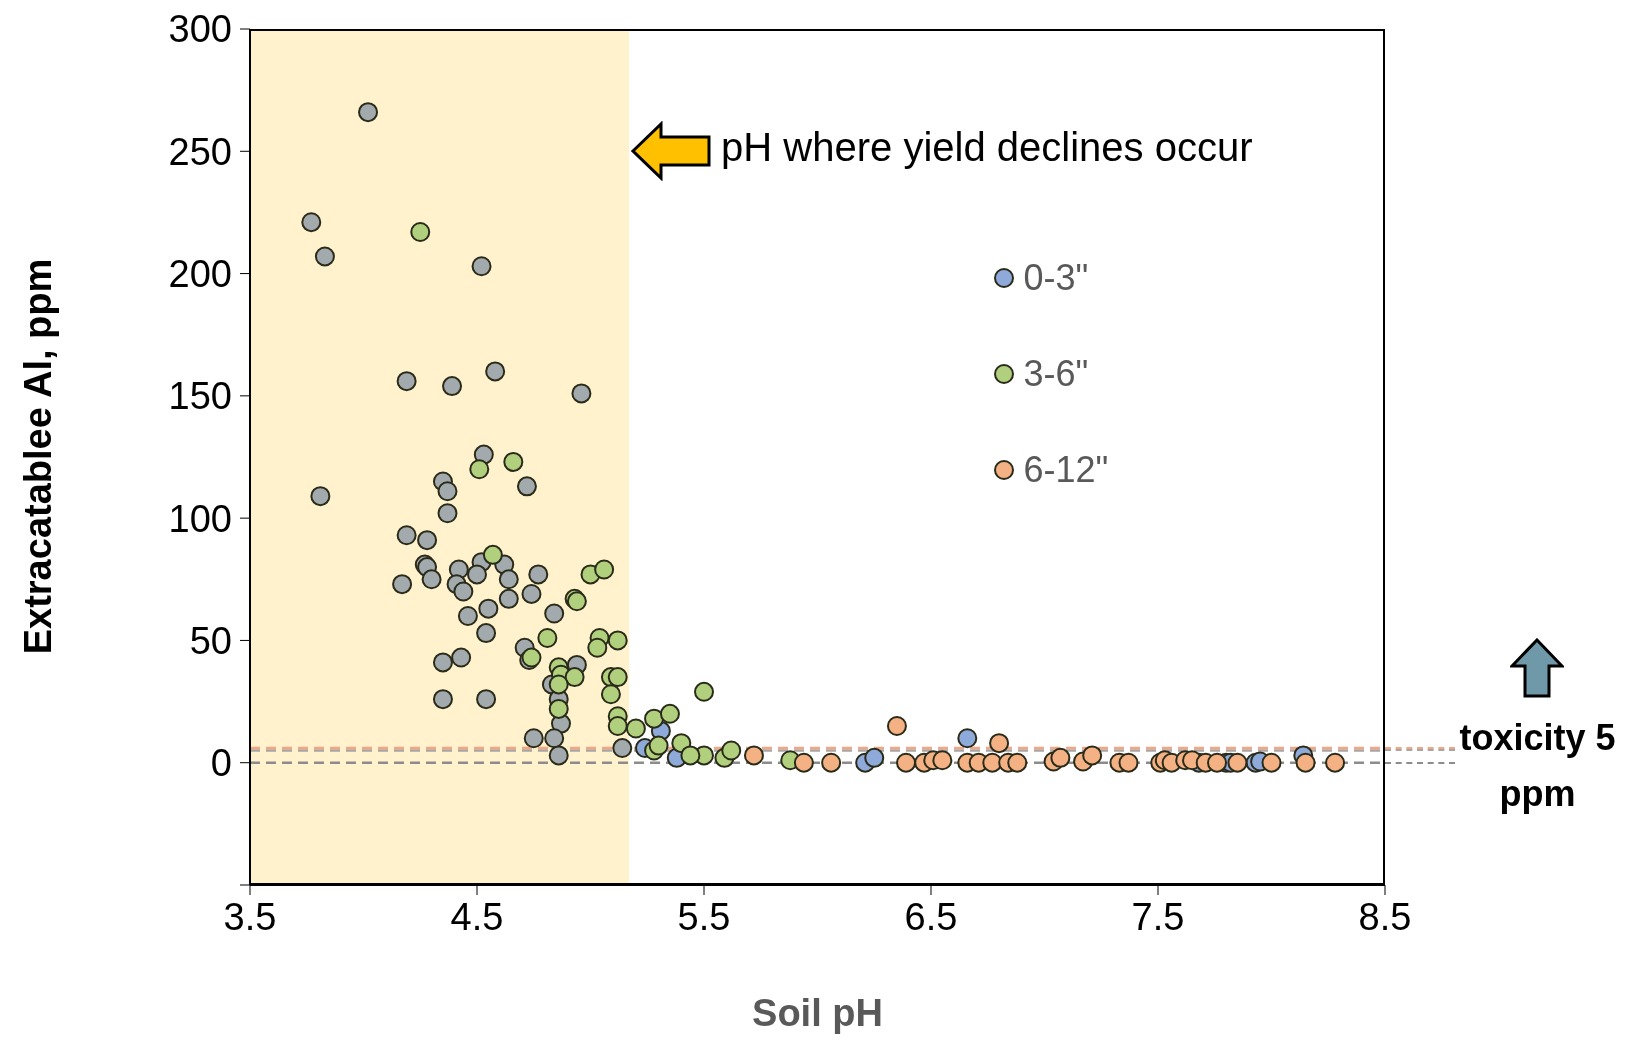 The height and width of the screenshot is (1052, 1637). What do you see at coordinates (250, 916) in the screenshot?
I see `x-tick-label: 3.5` at bounding box center [250, 916].